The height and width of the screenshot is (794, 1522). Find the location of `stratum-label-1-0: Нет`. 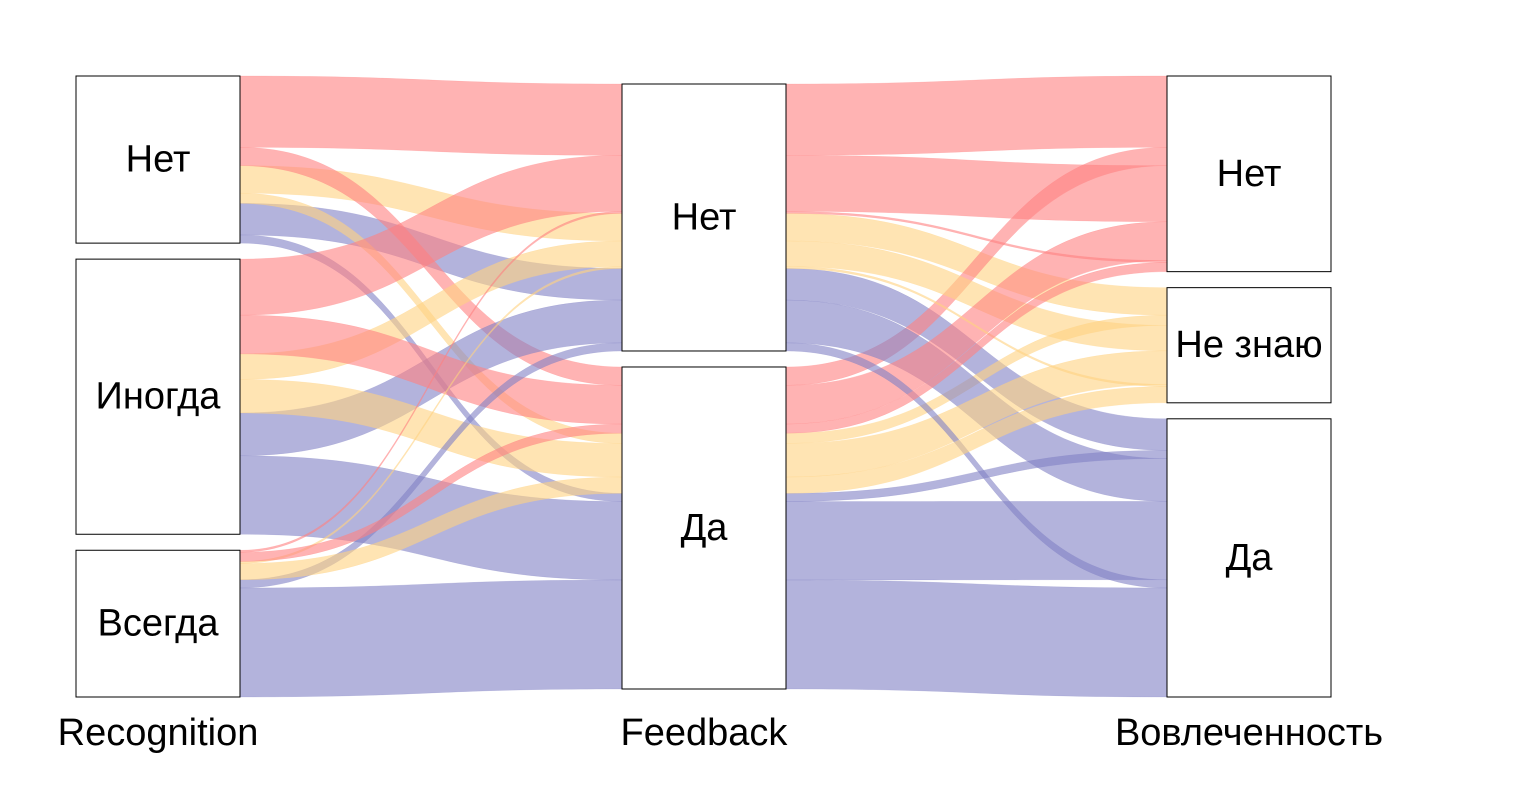

stratum-label-1-0: Нет is located at coordinates (704, 217).